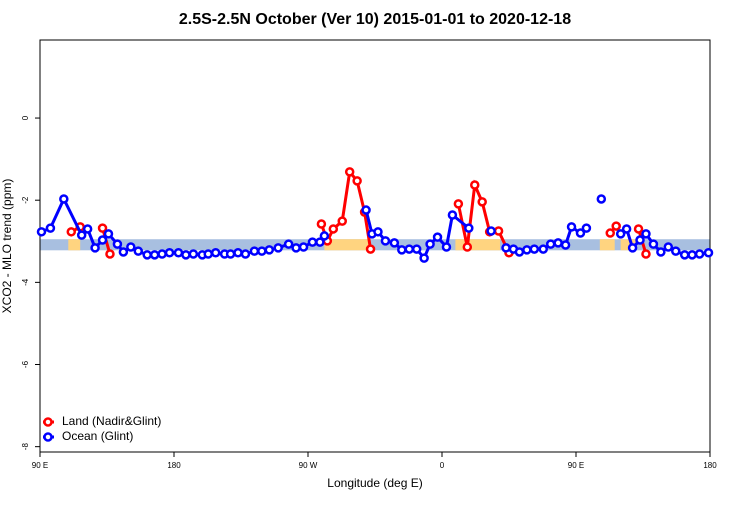  I want to click on y-tick-label: -4, so click(25, 282).